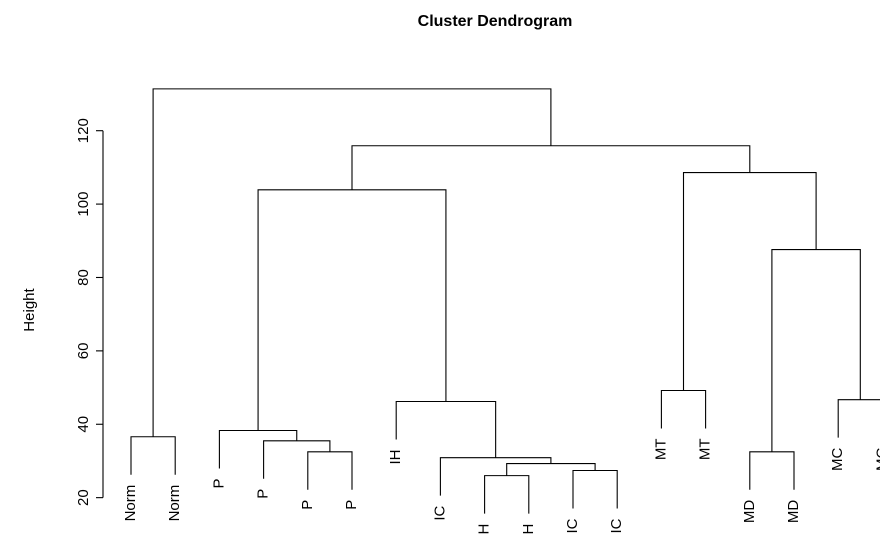  Describe the element at coordinates (83, 130) in the screenshot. I see `y-tick-label: 120` at that location.